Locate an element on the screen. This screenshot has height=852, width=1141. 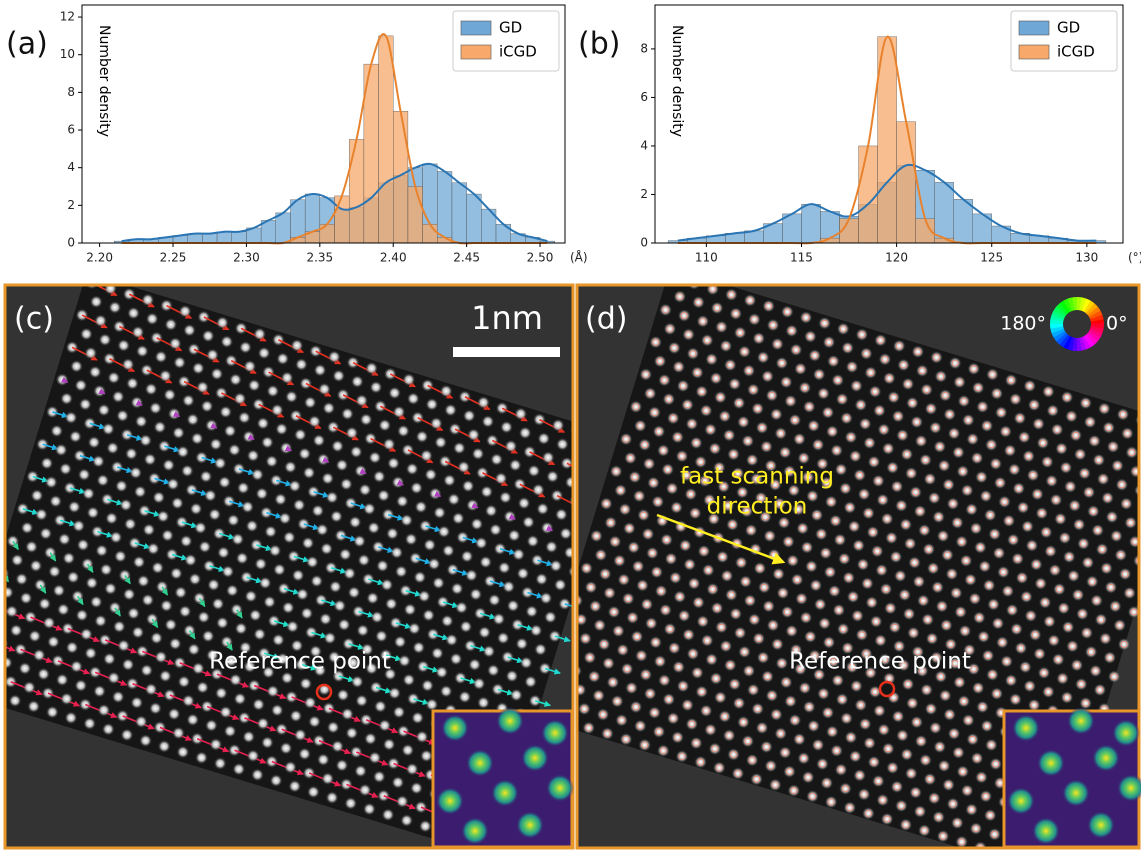
displacement-arrow is located at coordinates (155, 623).